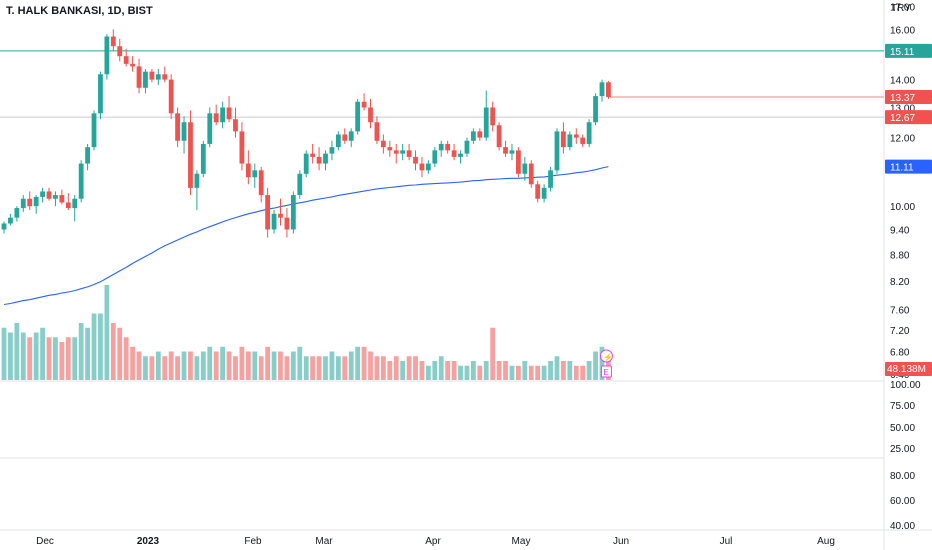 Image resolution: width=932 pixels, height=550 pixels. What do you see at coordinates (908, 117) in the screenshot?
I see `prev-level-price-label` at bounding box center [908, 117].